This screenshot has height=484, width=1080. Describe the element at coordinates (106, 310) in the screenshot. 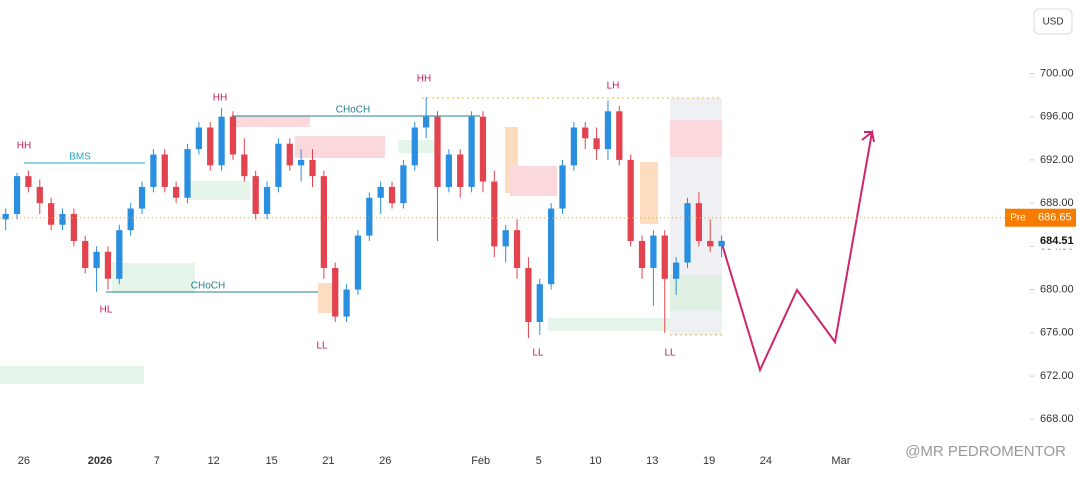

I see `annotation: HL` at that location.